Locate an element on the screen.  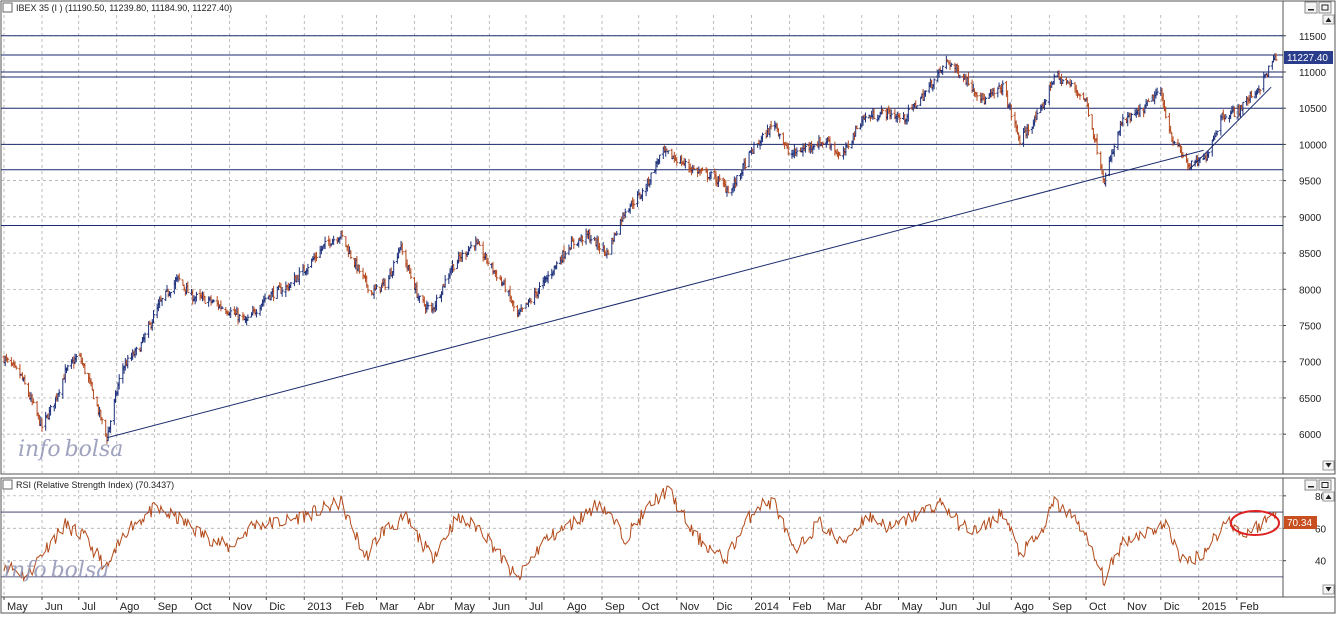
price-y-tick-label: 6000 is located at coordinates (1310, 435).